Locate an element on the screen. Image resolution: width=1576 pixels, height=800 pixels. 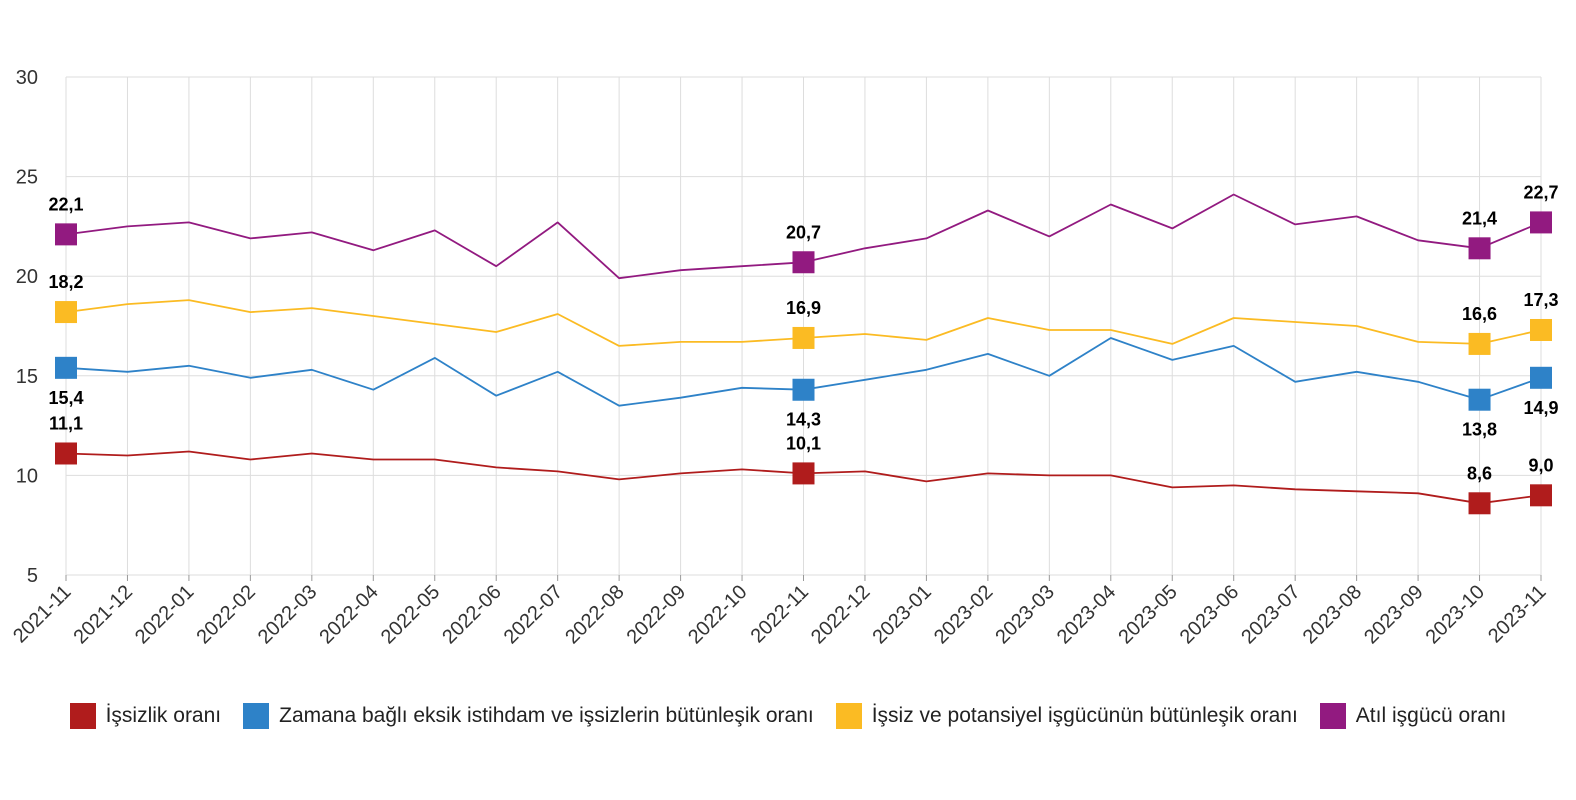
x-tick-label: 2022-11 is located at coordinates (780, 614).